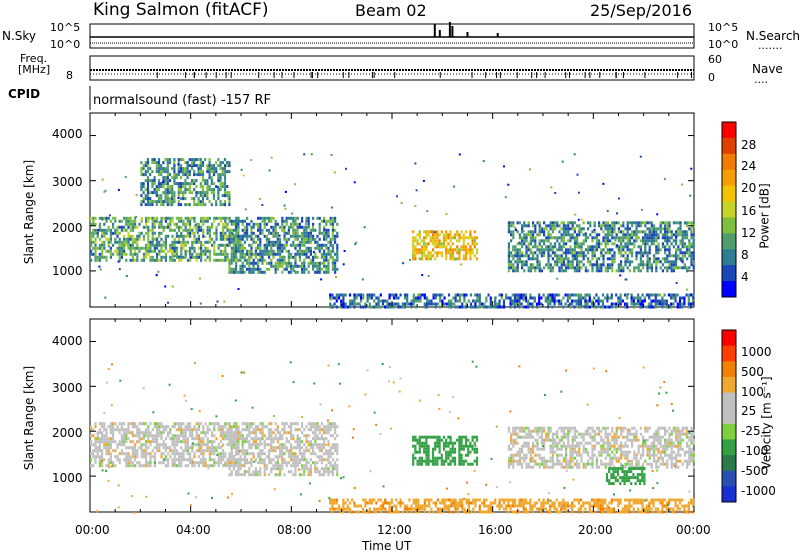 The width and height of the screenshot is (800, 554). I want to click on nave-label: Nave, so click(767, 69).